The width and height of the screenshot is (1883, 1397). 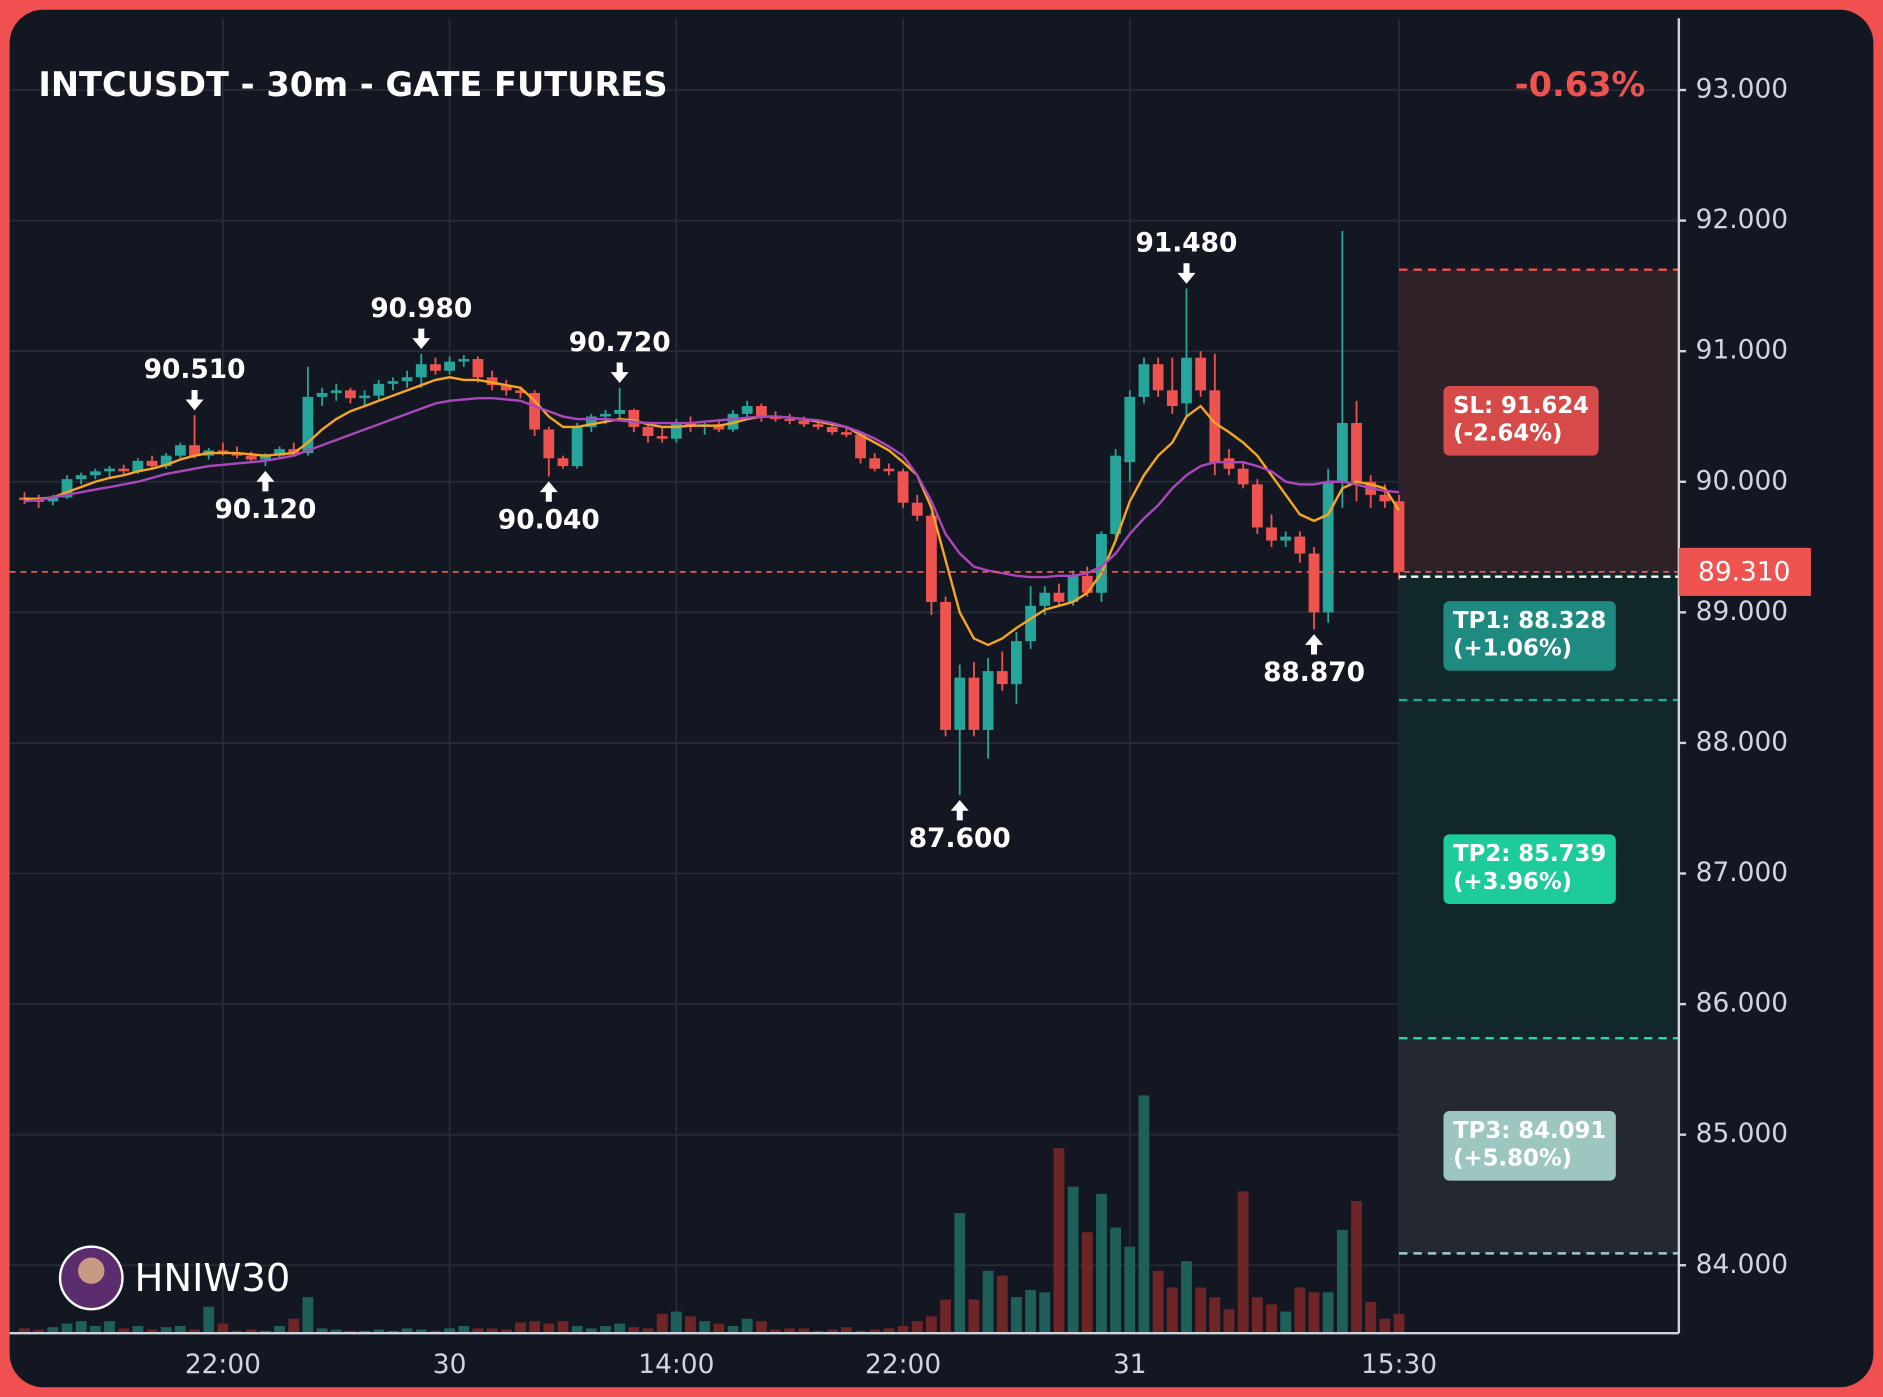 I want to click on volume, so click(x=712, y=1214).